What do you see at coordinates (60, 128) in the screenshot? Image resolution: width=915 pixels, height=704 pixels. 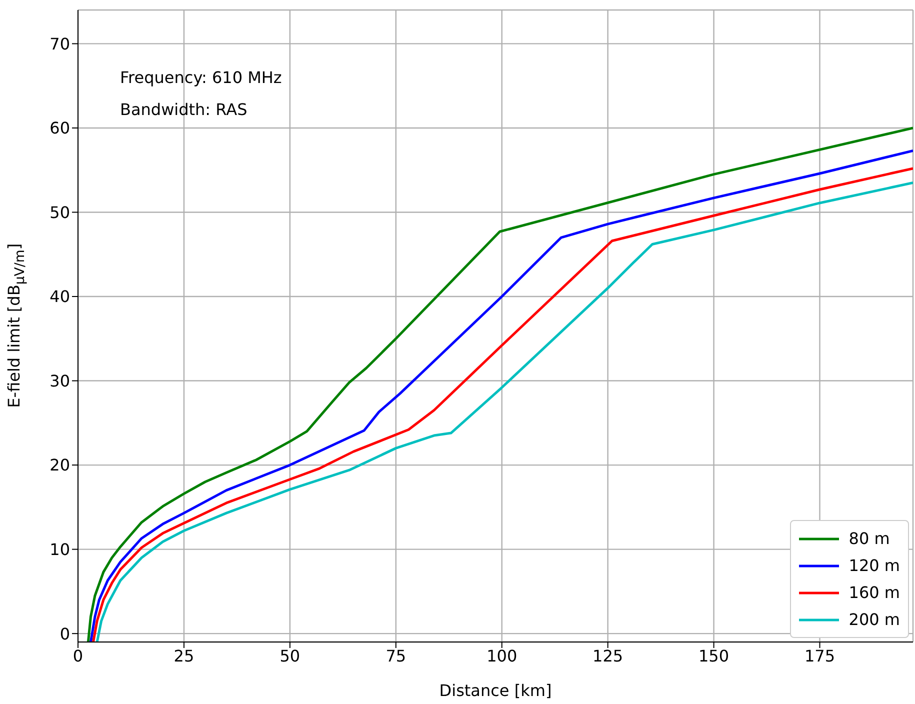 I see `y-tick-label: 60` at bounding box center [60, 128].